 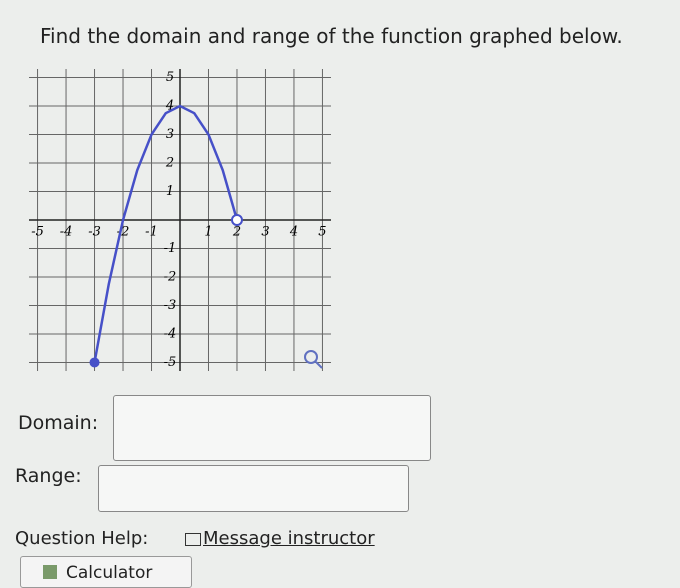 I want to click on x-tick-label: 1, so click(x=208, y=232).